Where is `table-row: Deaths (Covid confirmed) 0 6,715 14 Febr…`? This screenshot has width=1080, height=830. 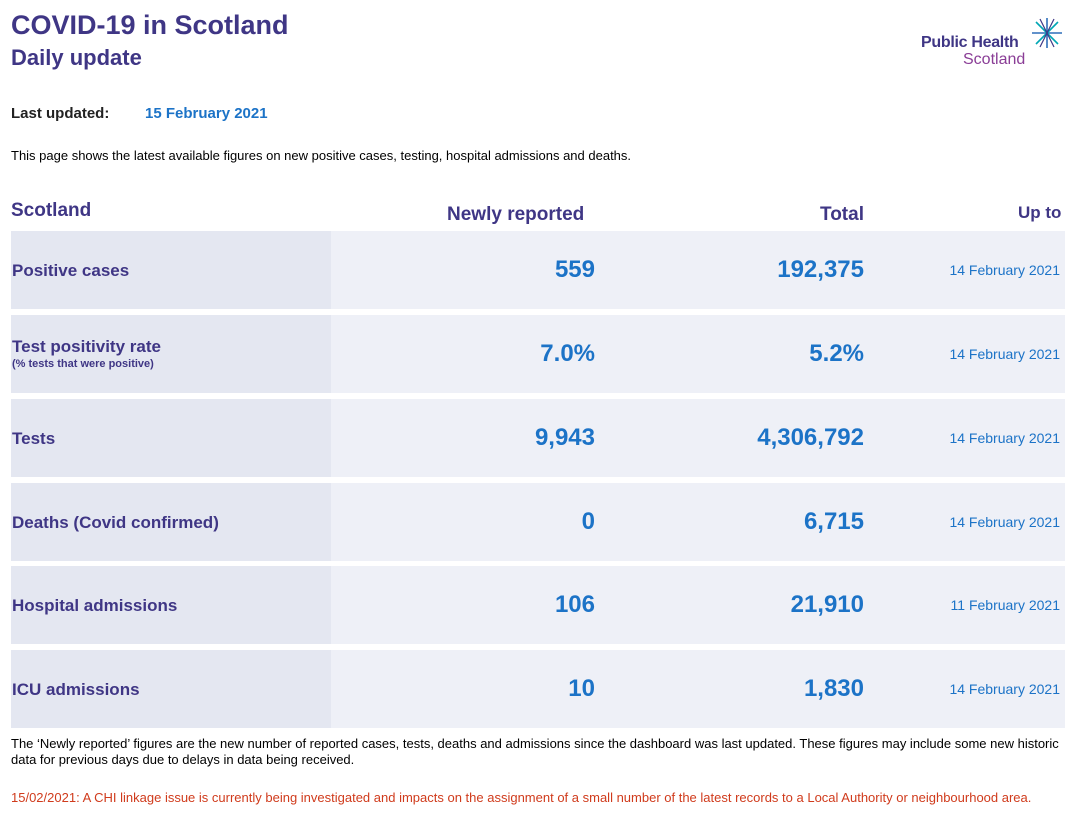
table-row: Deaths (Covid confirmed) 0 6,715 14 Febr… is located at coordinates (538, 522).